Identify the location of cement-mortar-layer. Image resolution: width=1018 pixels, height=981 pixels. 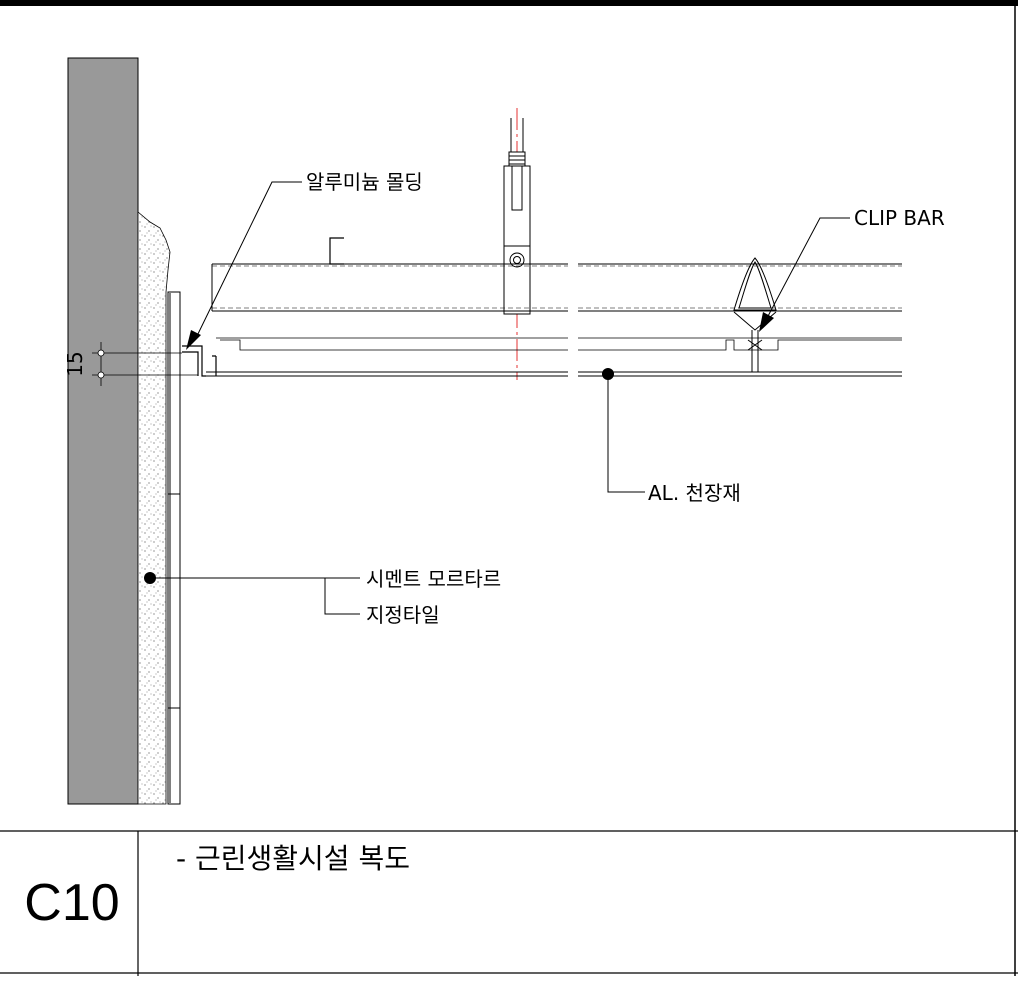
(154, 508).